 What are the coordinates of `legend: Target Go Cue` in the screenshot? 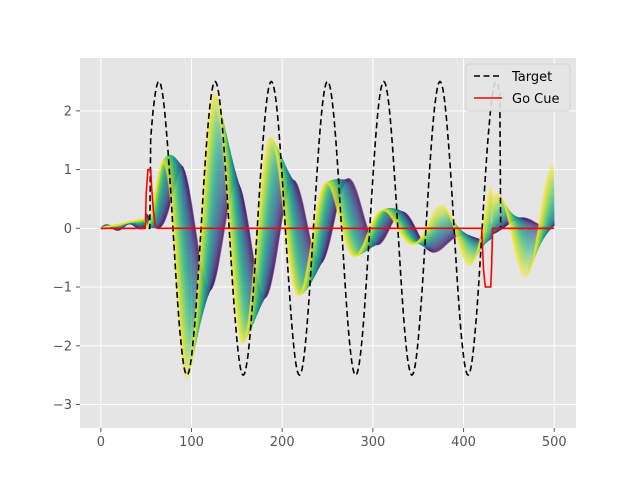 It's located at (518, 87).